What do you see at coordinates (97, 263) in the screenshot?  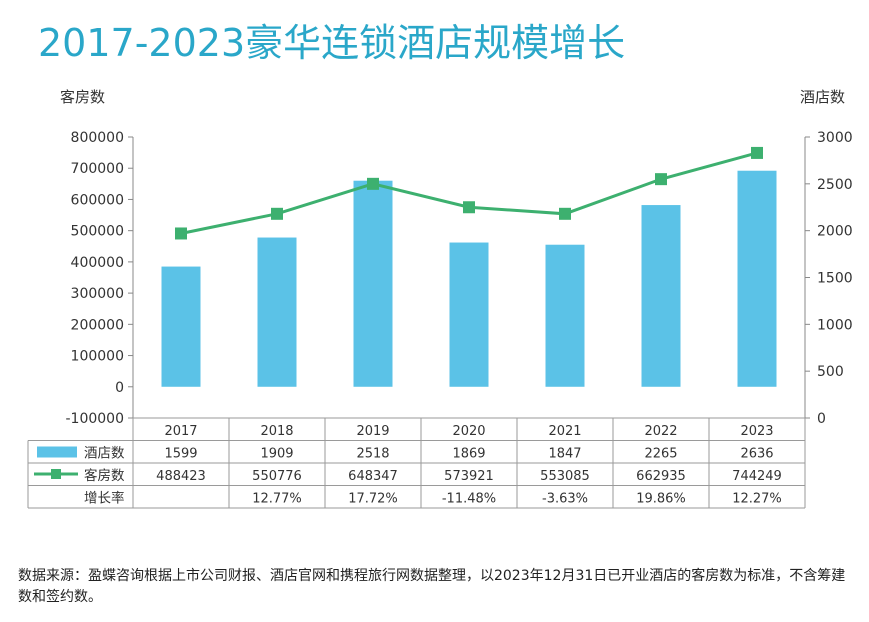 I see `left-axis-tick-label: 400000` at bounding box center [97, 263].